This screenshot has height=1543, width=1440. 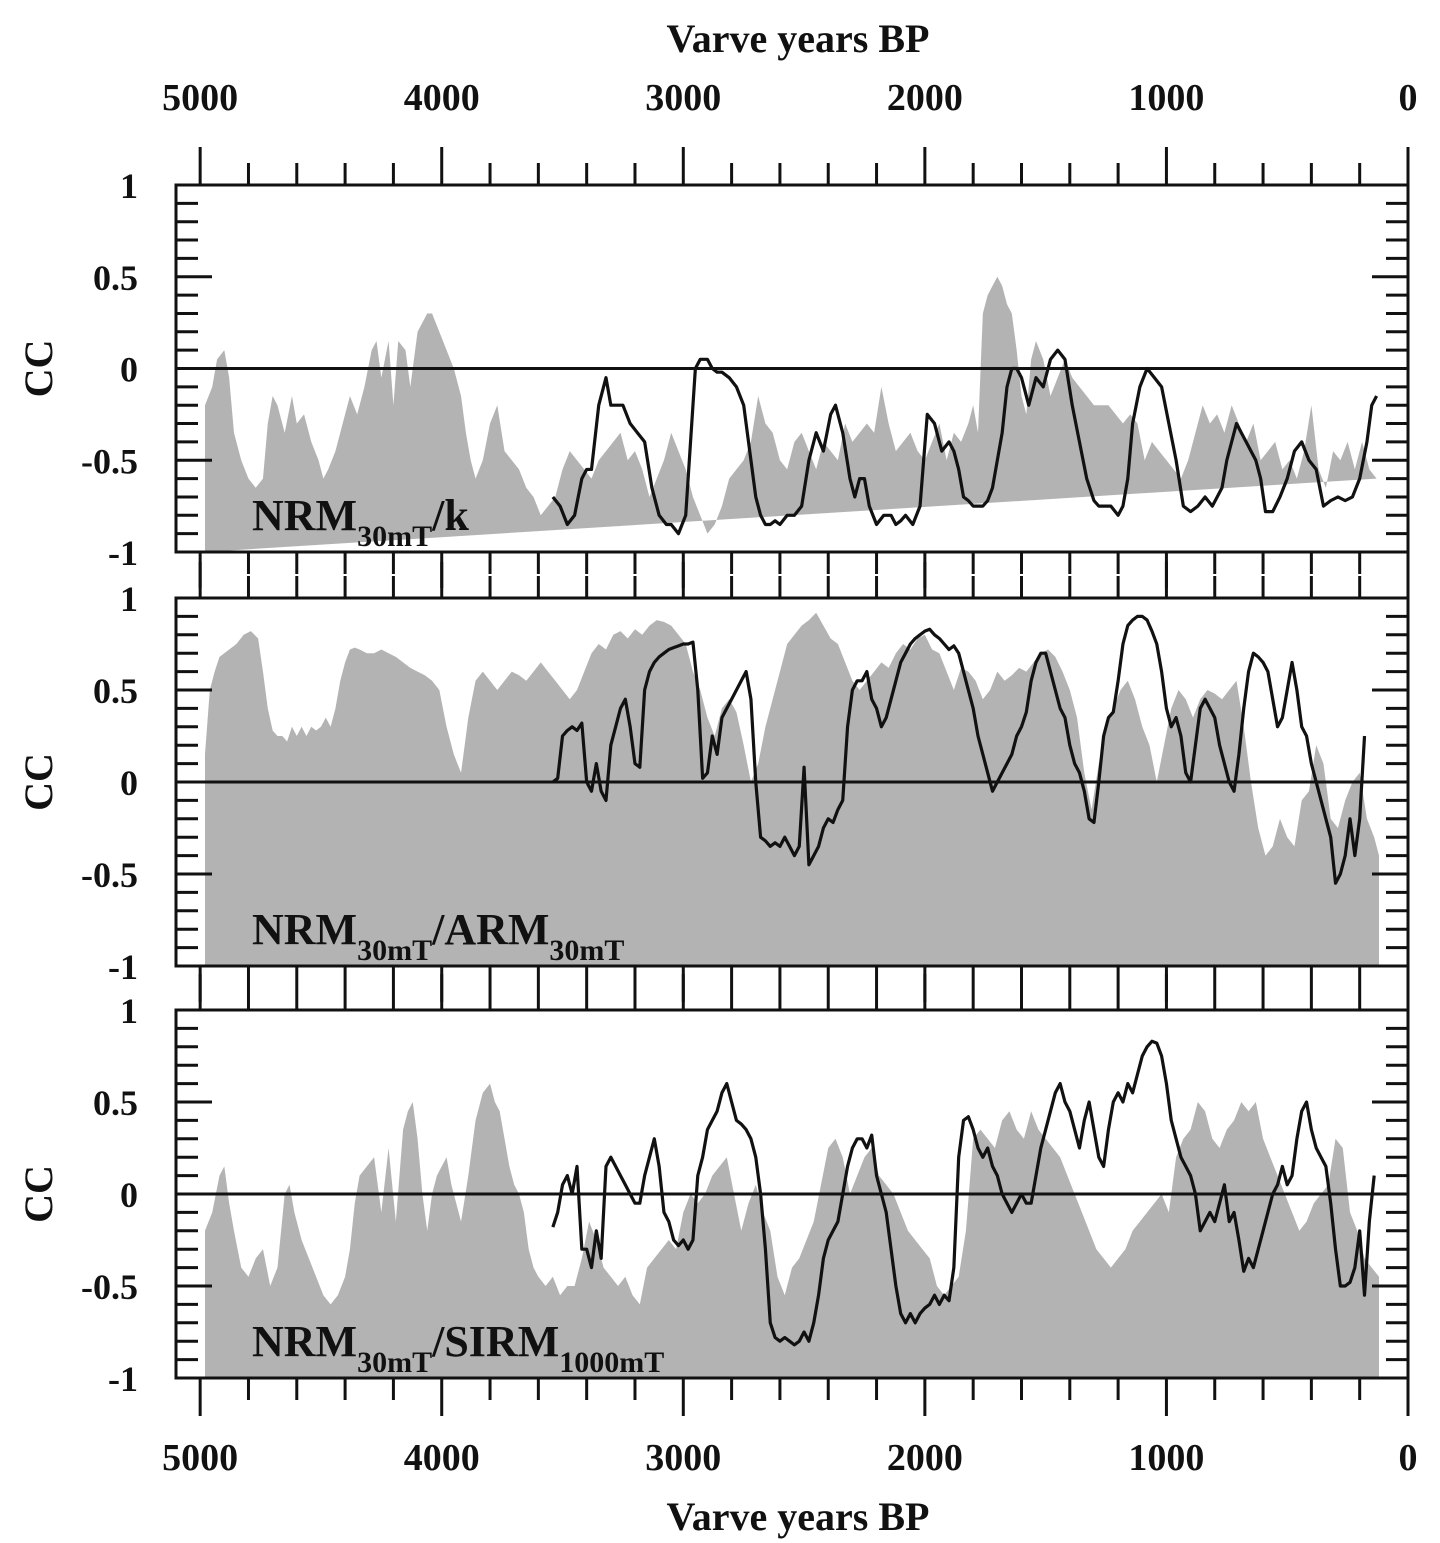 I want to click on top-x-tick-label-5000: 5000, so click(x=200, y=98).